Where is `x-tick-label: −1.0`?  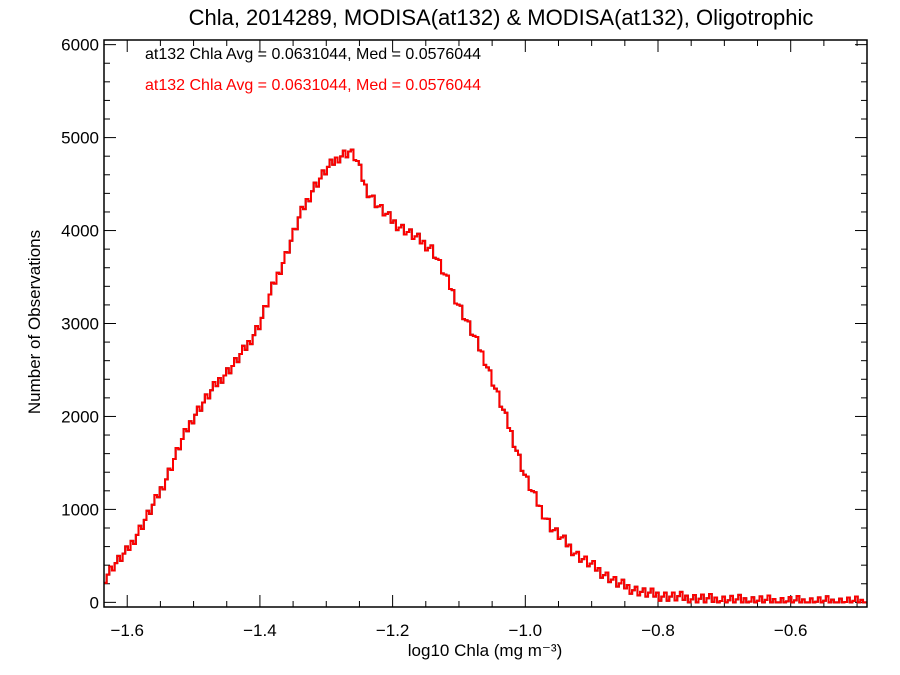
x-tick-label: −1.0 is located at coordinates (526, 630).